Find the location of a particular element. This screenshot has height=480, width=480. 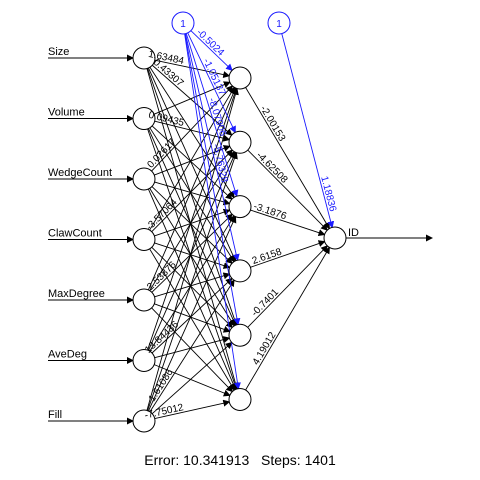

edge-i1-h1 is located at coordinates (192, 68).